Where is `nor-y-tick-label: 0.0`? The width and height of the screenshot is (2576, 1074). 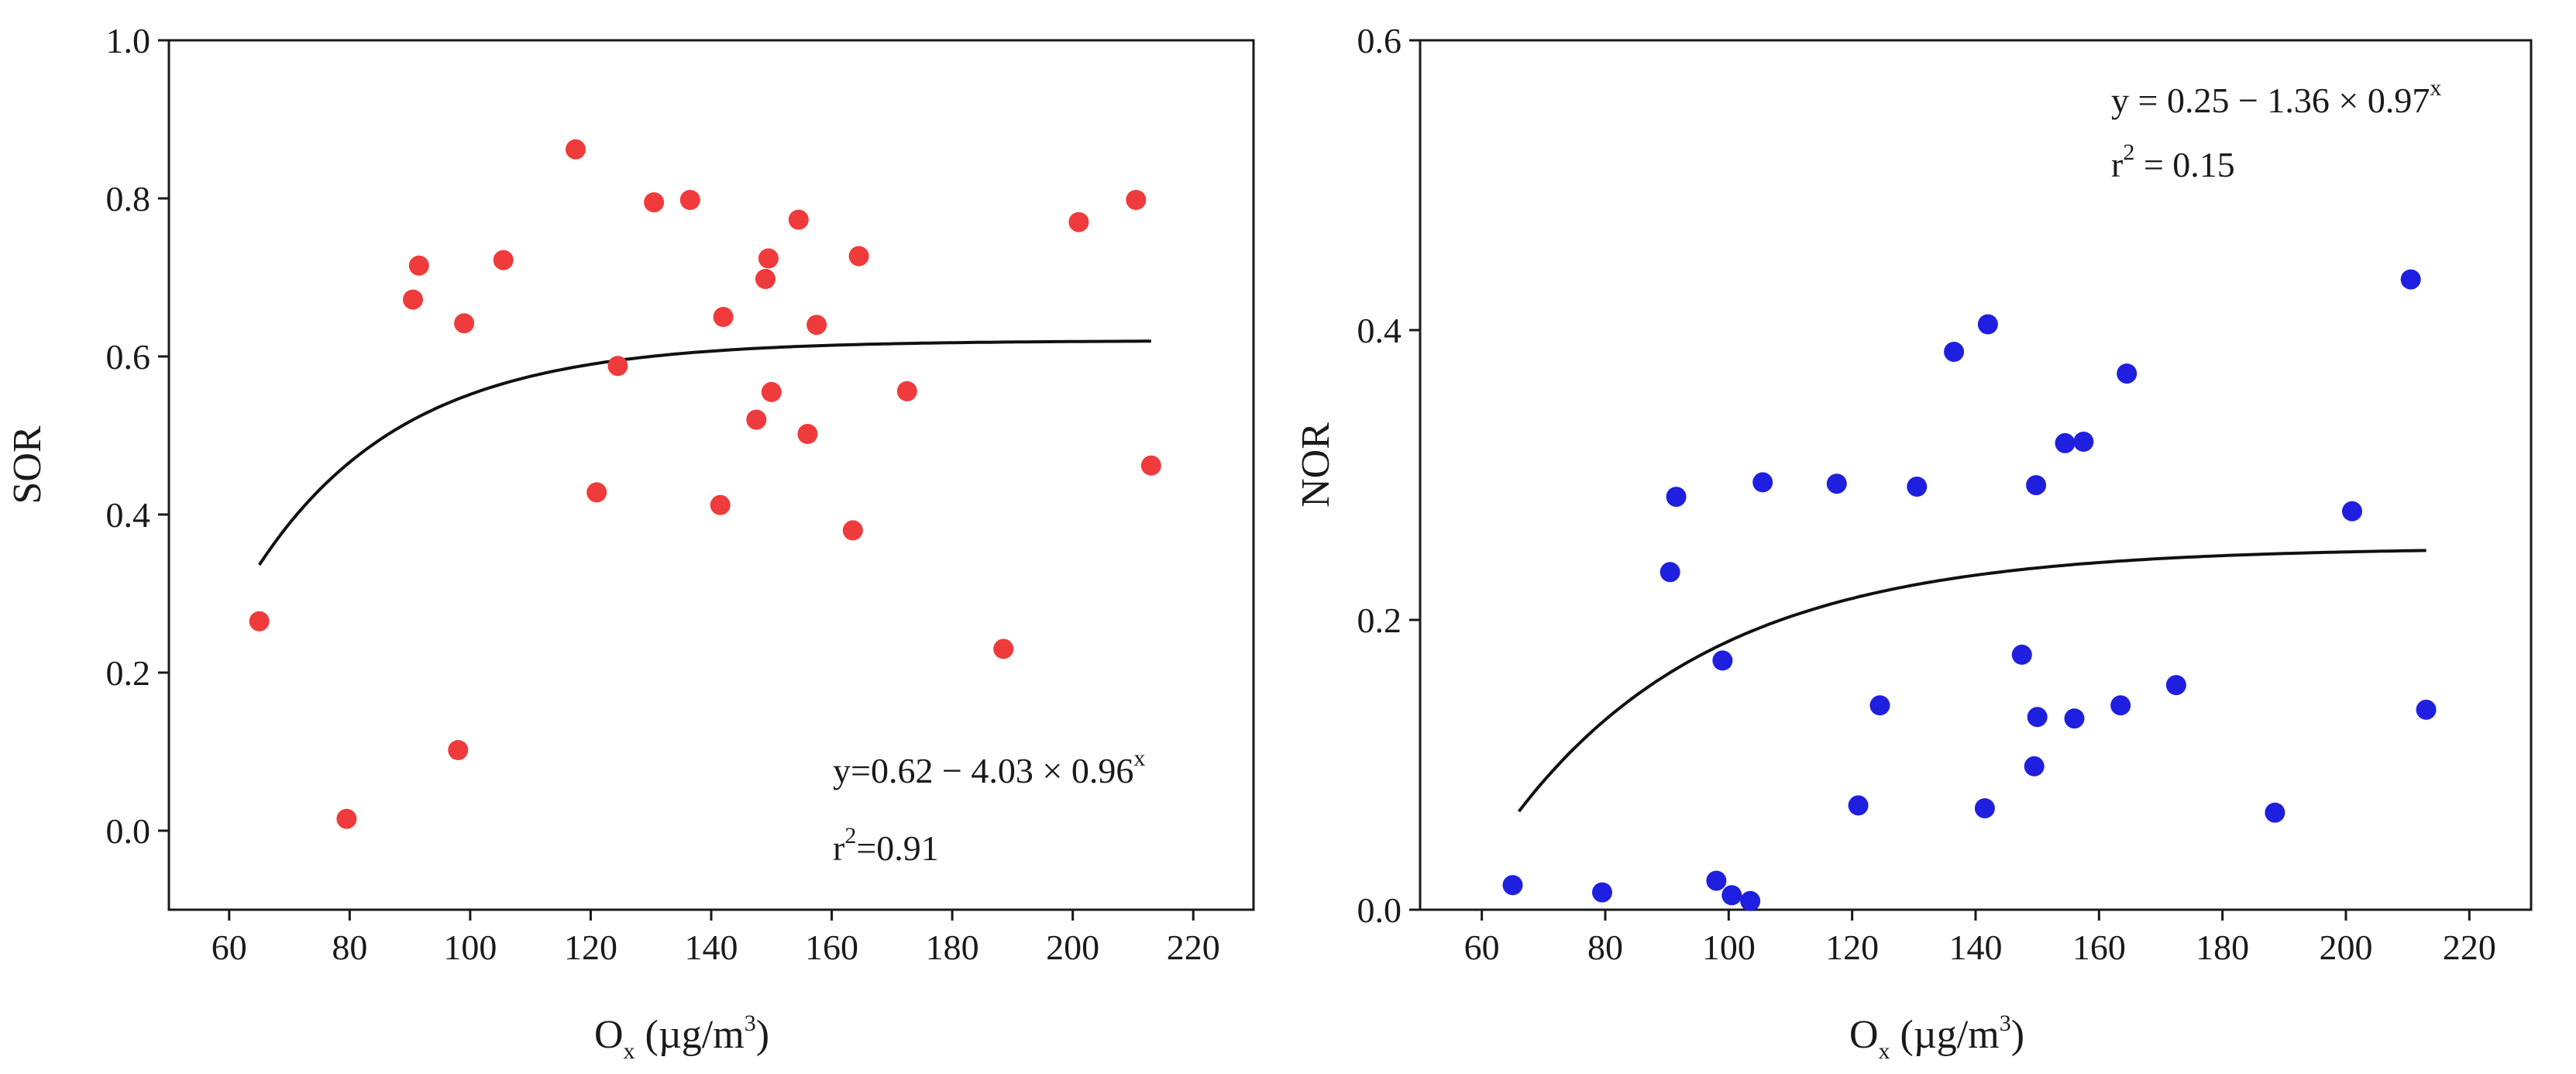 nor-y-tick-label: 0.0 is located at coordinates (1379, 910).